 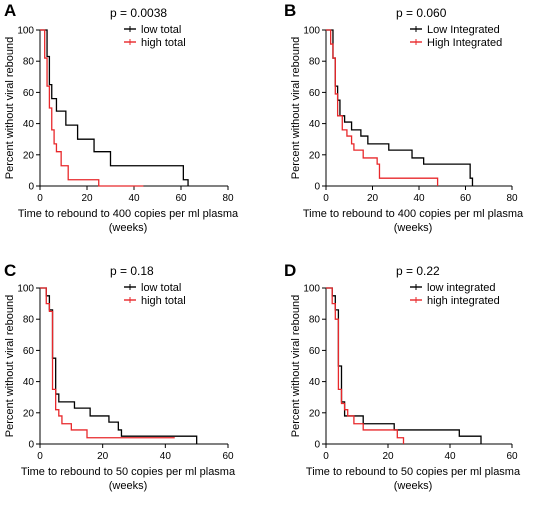 I want to click on p-value-annotation: p = 0.0038, so click(x=138, y=13).